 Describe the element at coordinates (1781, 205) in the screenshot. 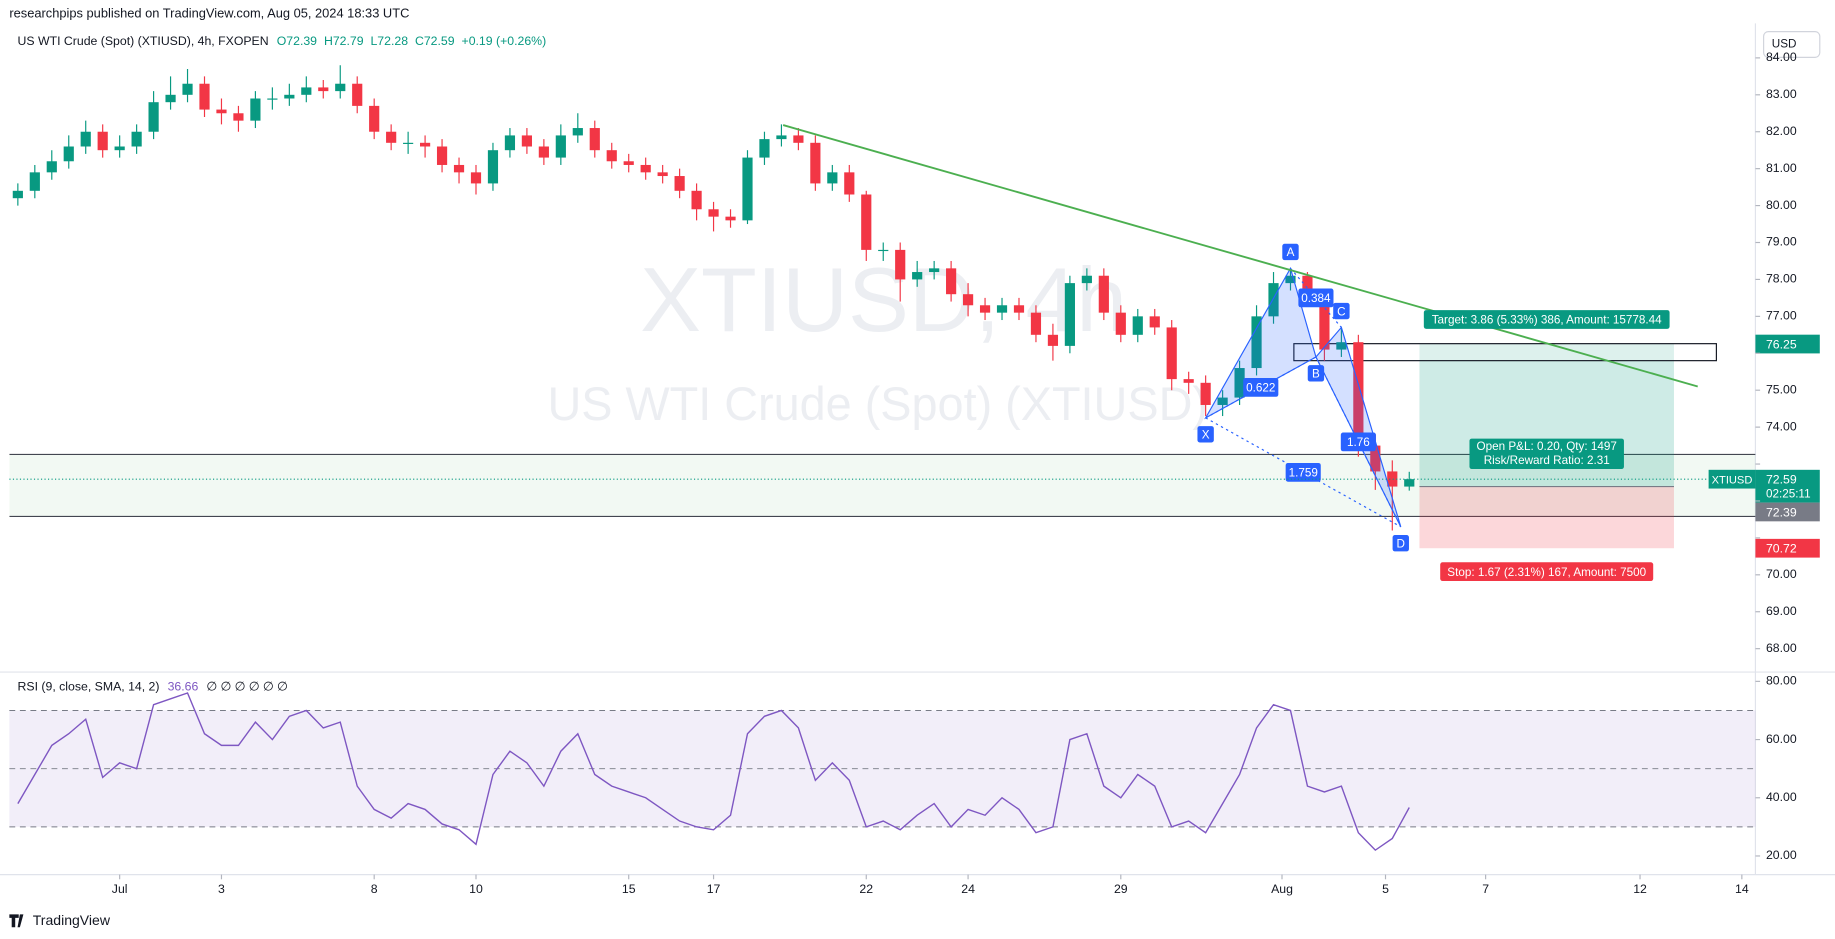

I see `y-tick-label: 80.00` at that location.